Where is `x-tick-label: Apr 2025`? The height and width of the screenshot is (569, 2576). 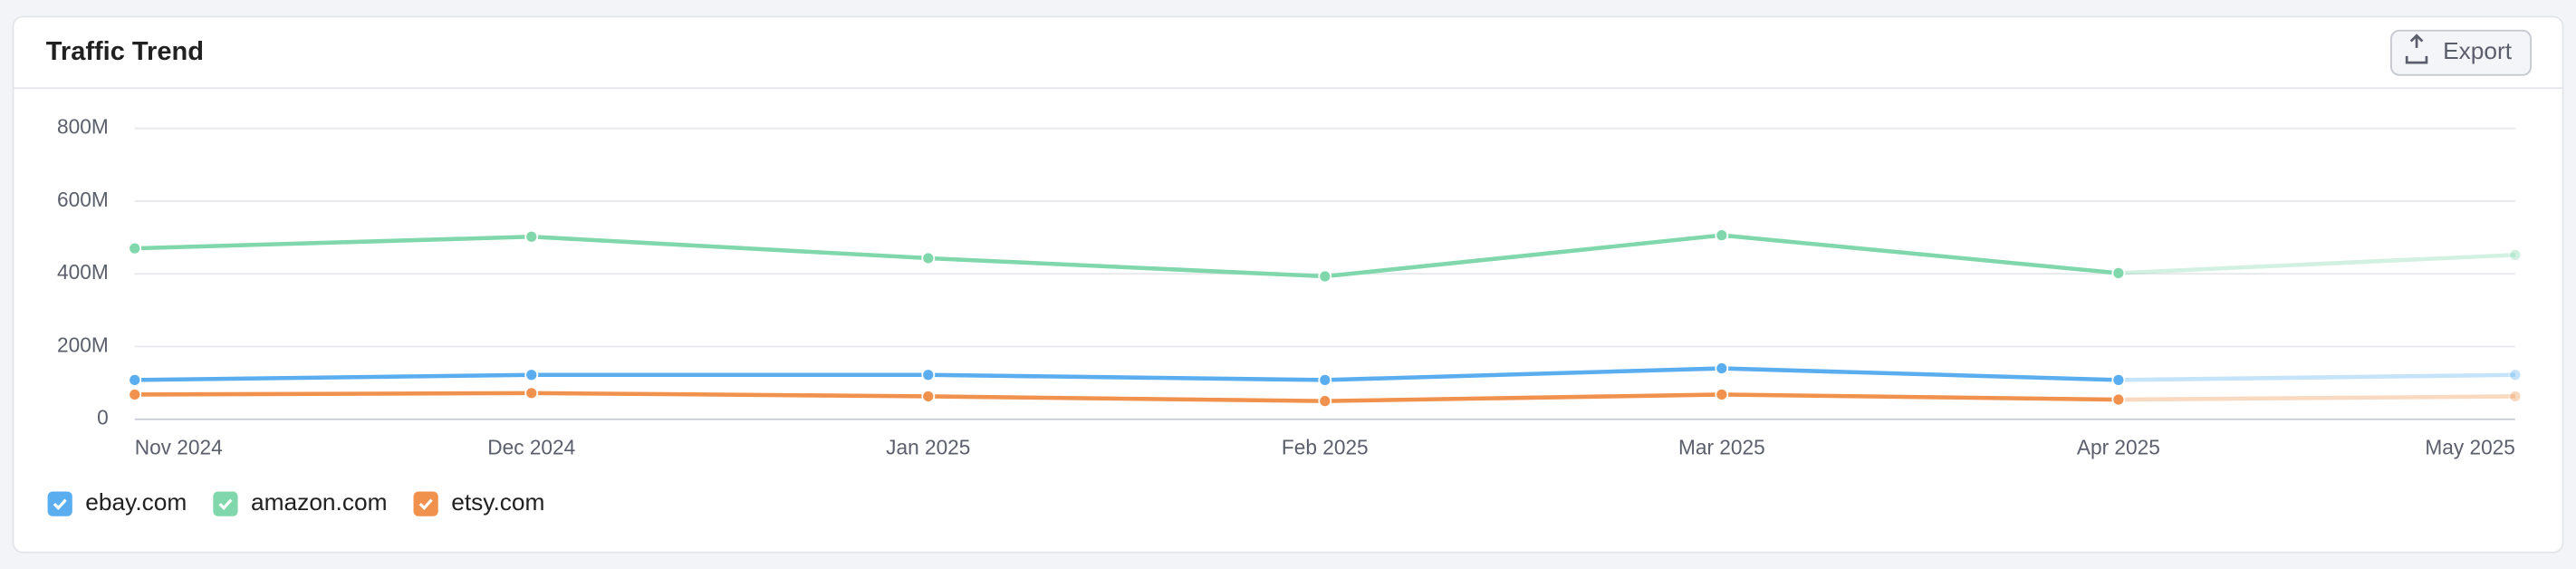
x-tick-label: Apr 2025 is located at coordinates (2118, 446).